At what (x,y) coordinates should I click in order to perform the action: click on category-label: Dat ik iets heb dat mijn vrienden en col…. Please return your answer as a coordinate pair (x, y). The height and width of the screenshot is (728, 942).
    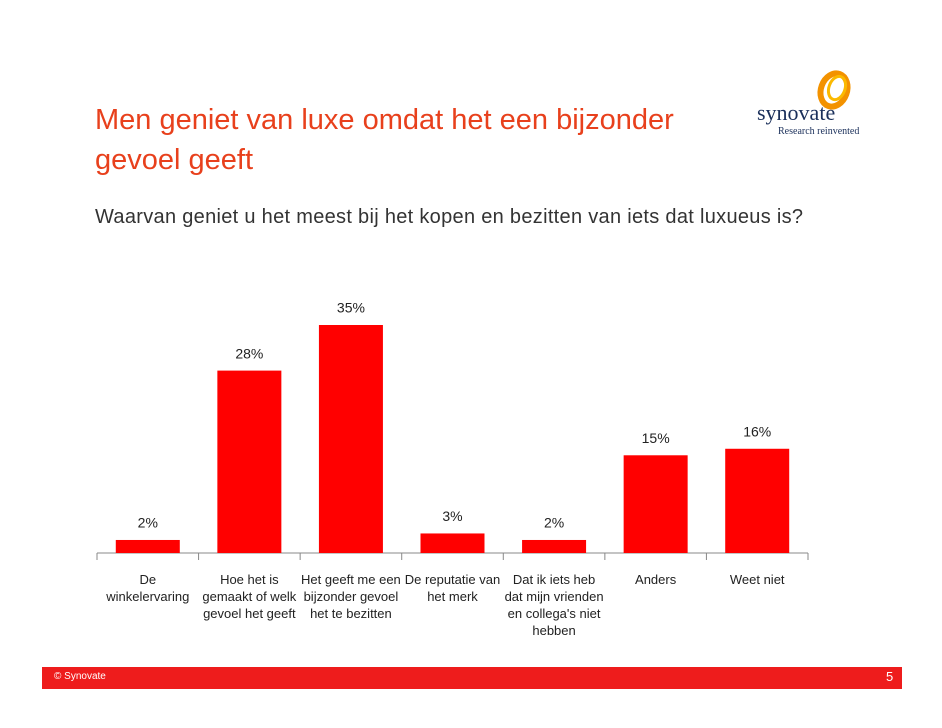
    Looking at the image, I should click on (554, 605).